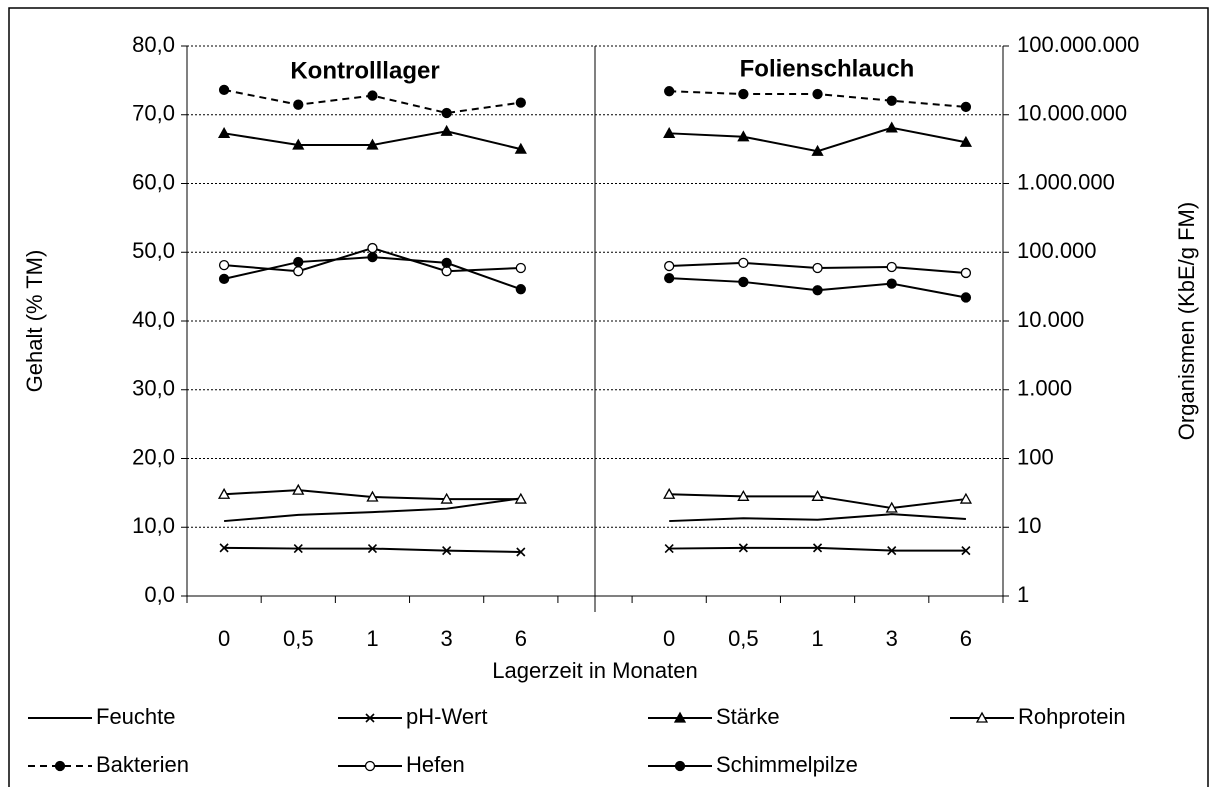  Describe the element at coordinates (153, 456) in the screenshot. I see `y-tick-label: 20,0` at that location.